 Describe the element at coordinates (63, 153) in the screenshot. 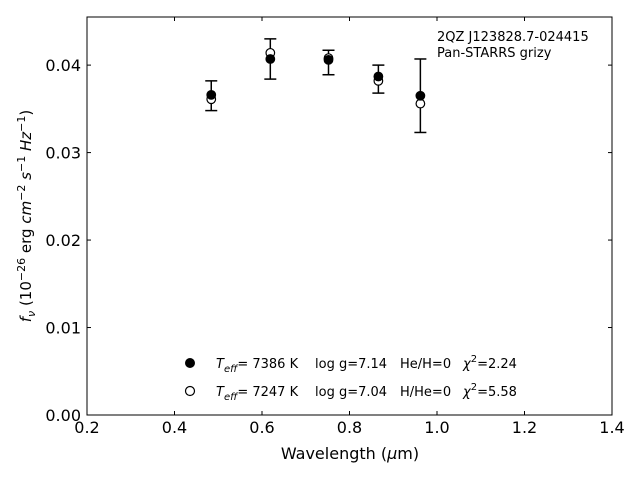

I see `y-tick-label: 0.03` at that location.